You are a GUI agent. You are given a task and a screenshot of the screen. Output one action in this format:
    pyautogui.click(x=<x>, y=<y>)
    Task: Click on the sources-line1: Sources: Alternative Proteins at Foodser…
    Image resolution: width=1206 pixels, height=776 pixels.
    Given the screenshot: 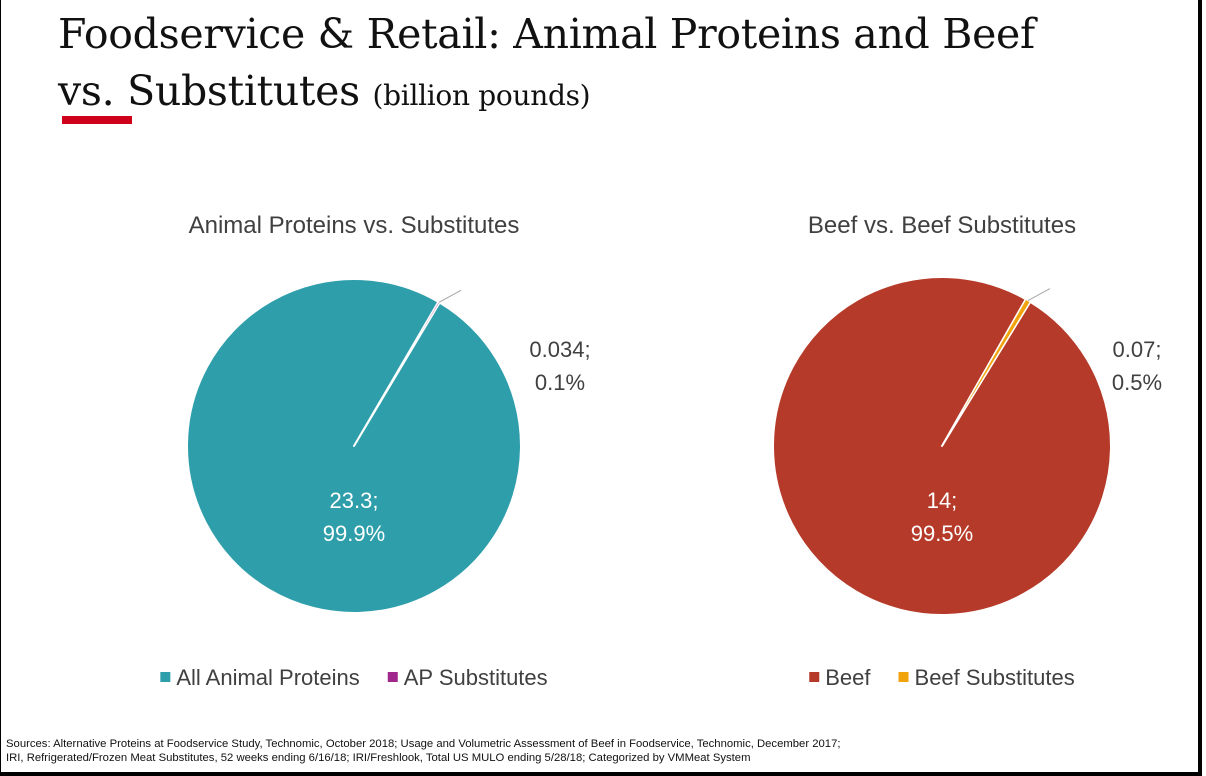 What is the action you would take?
    pyautogui.click(x=423, y=744)
    